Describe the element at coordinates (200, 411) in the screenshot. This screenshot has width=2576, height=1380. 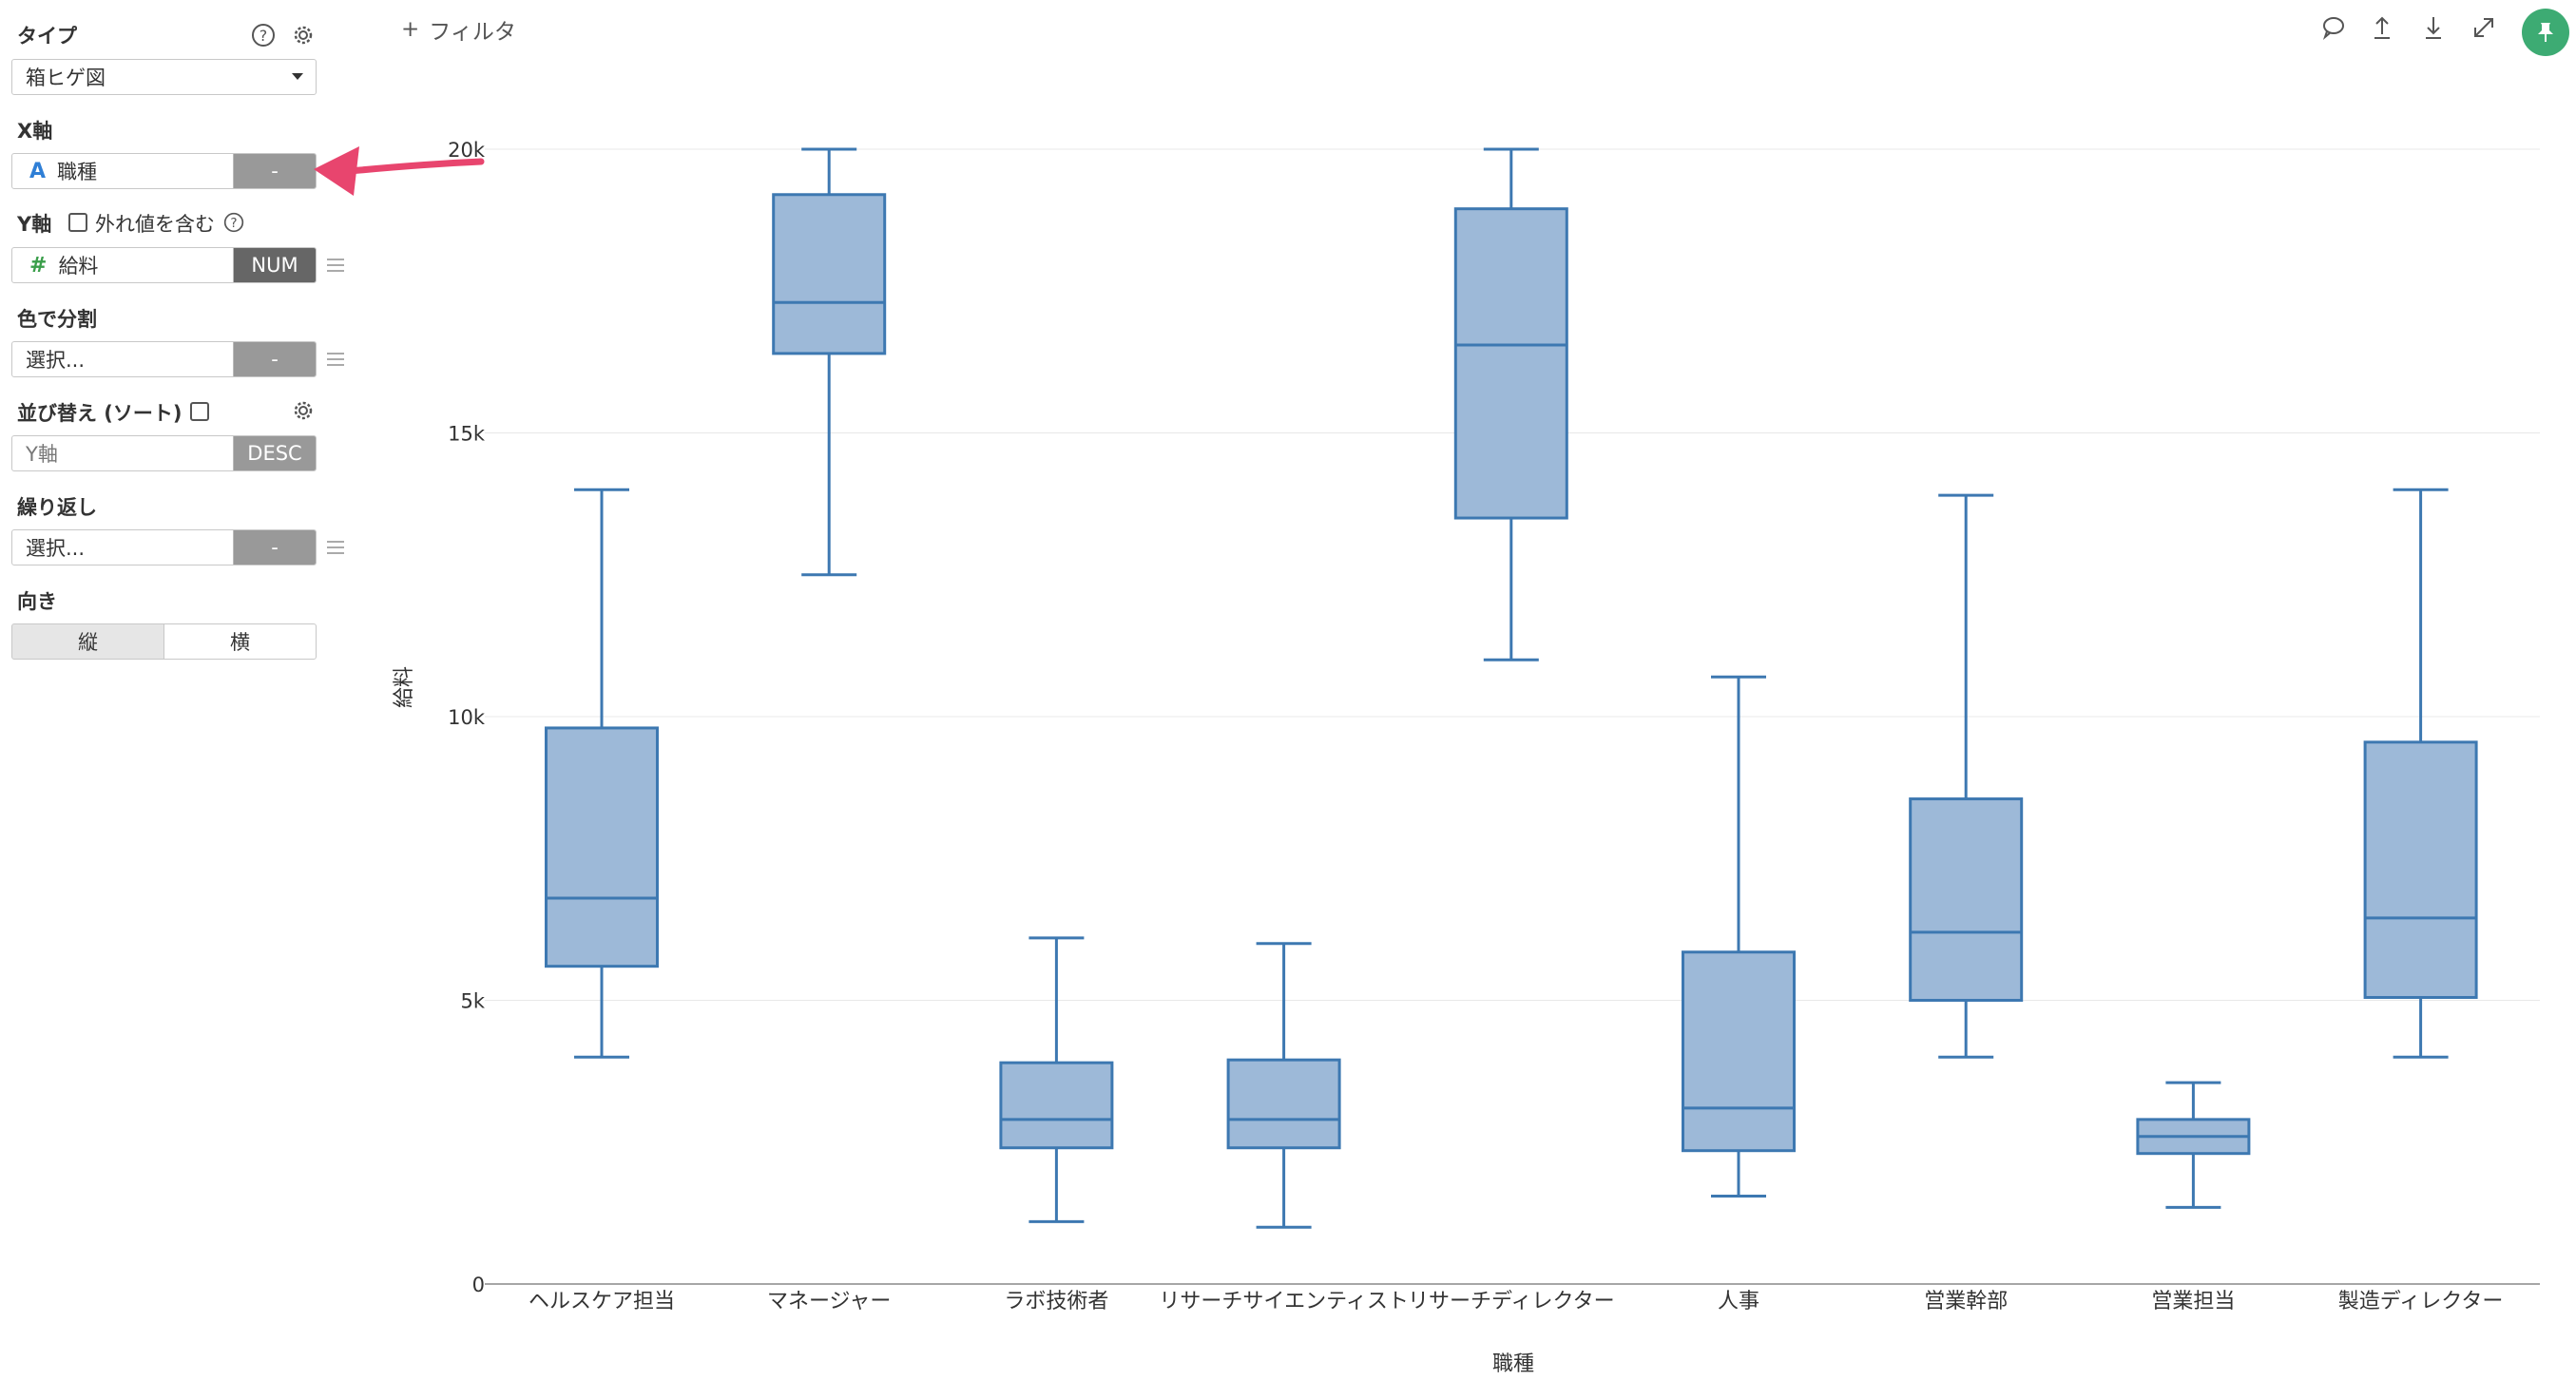
I see `sort-checkbox` at that location.